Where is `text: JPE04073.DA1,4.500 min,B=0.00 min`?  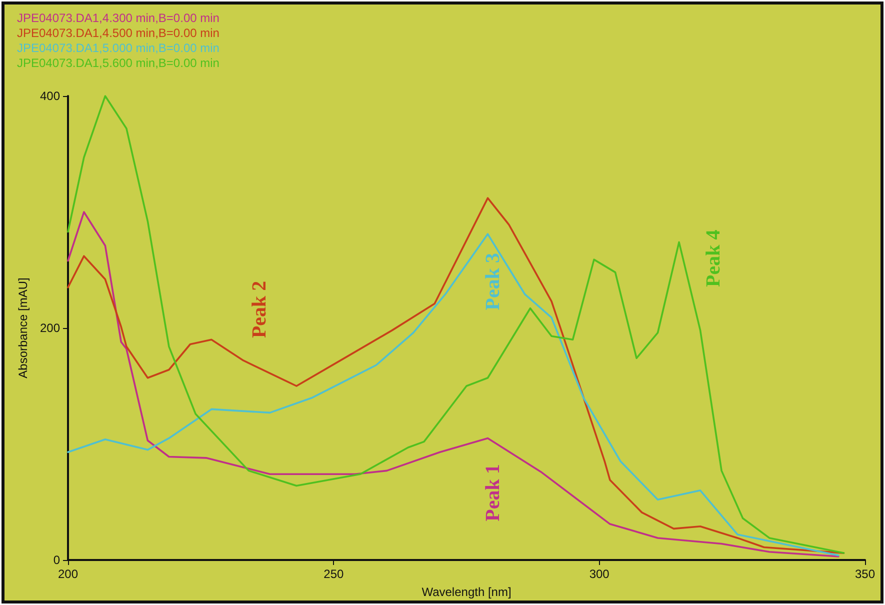 text: JPE04073.DA1,4.500 min,B=0.00 min is located at coordinates (118, 33).